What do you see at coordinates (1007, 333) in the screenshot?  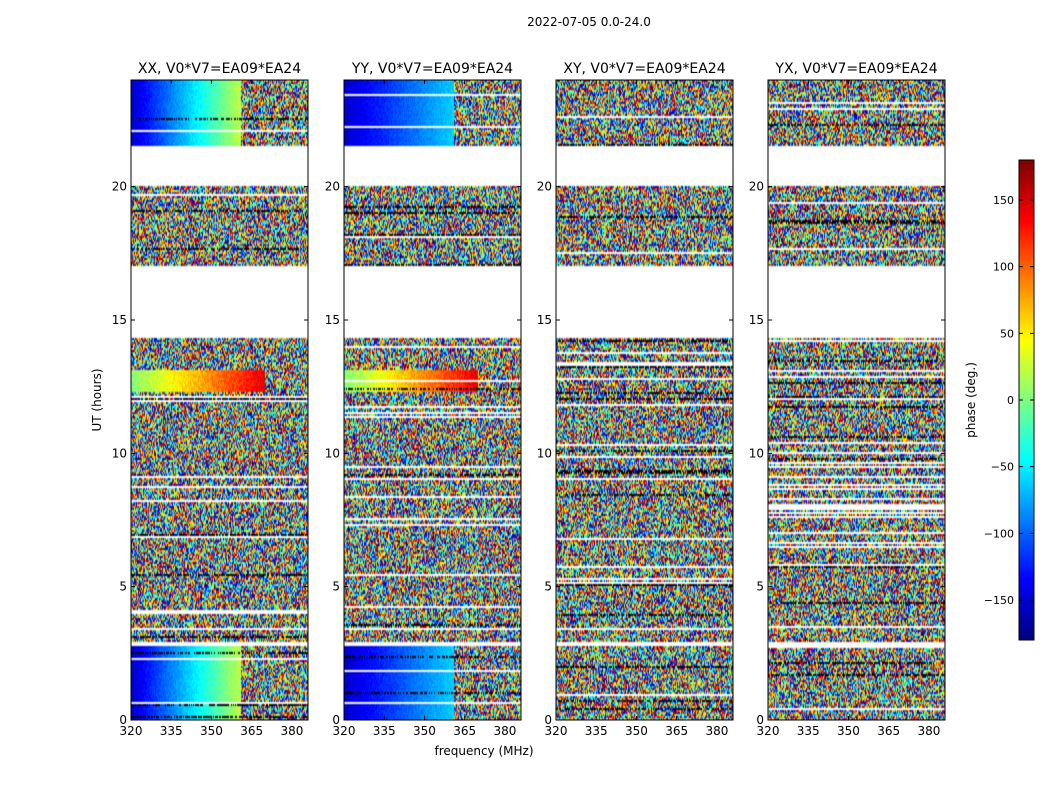 I see `colorbar-tick-label: 50` at bounding box center [1007, 333].